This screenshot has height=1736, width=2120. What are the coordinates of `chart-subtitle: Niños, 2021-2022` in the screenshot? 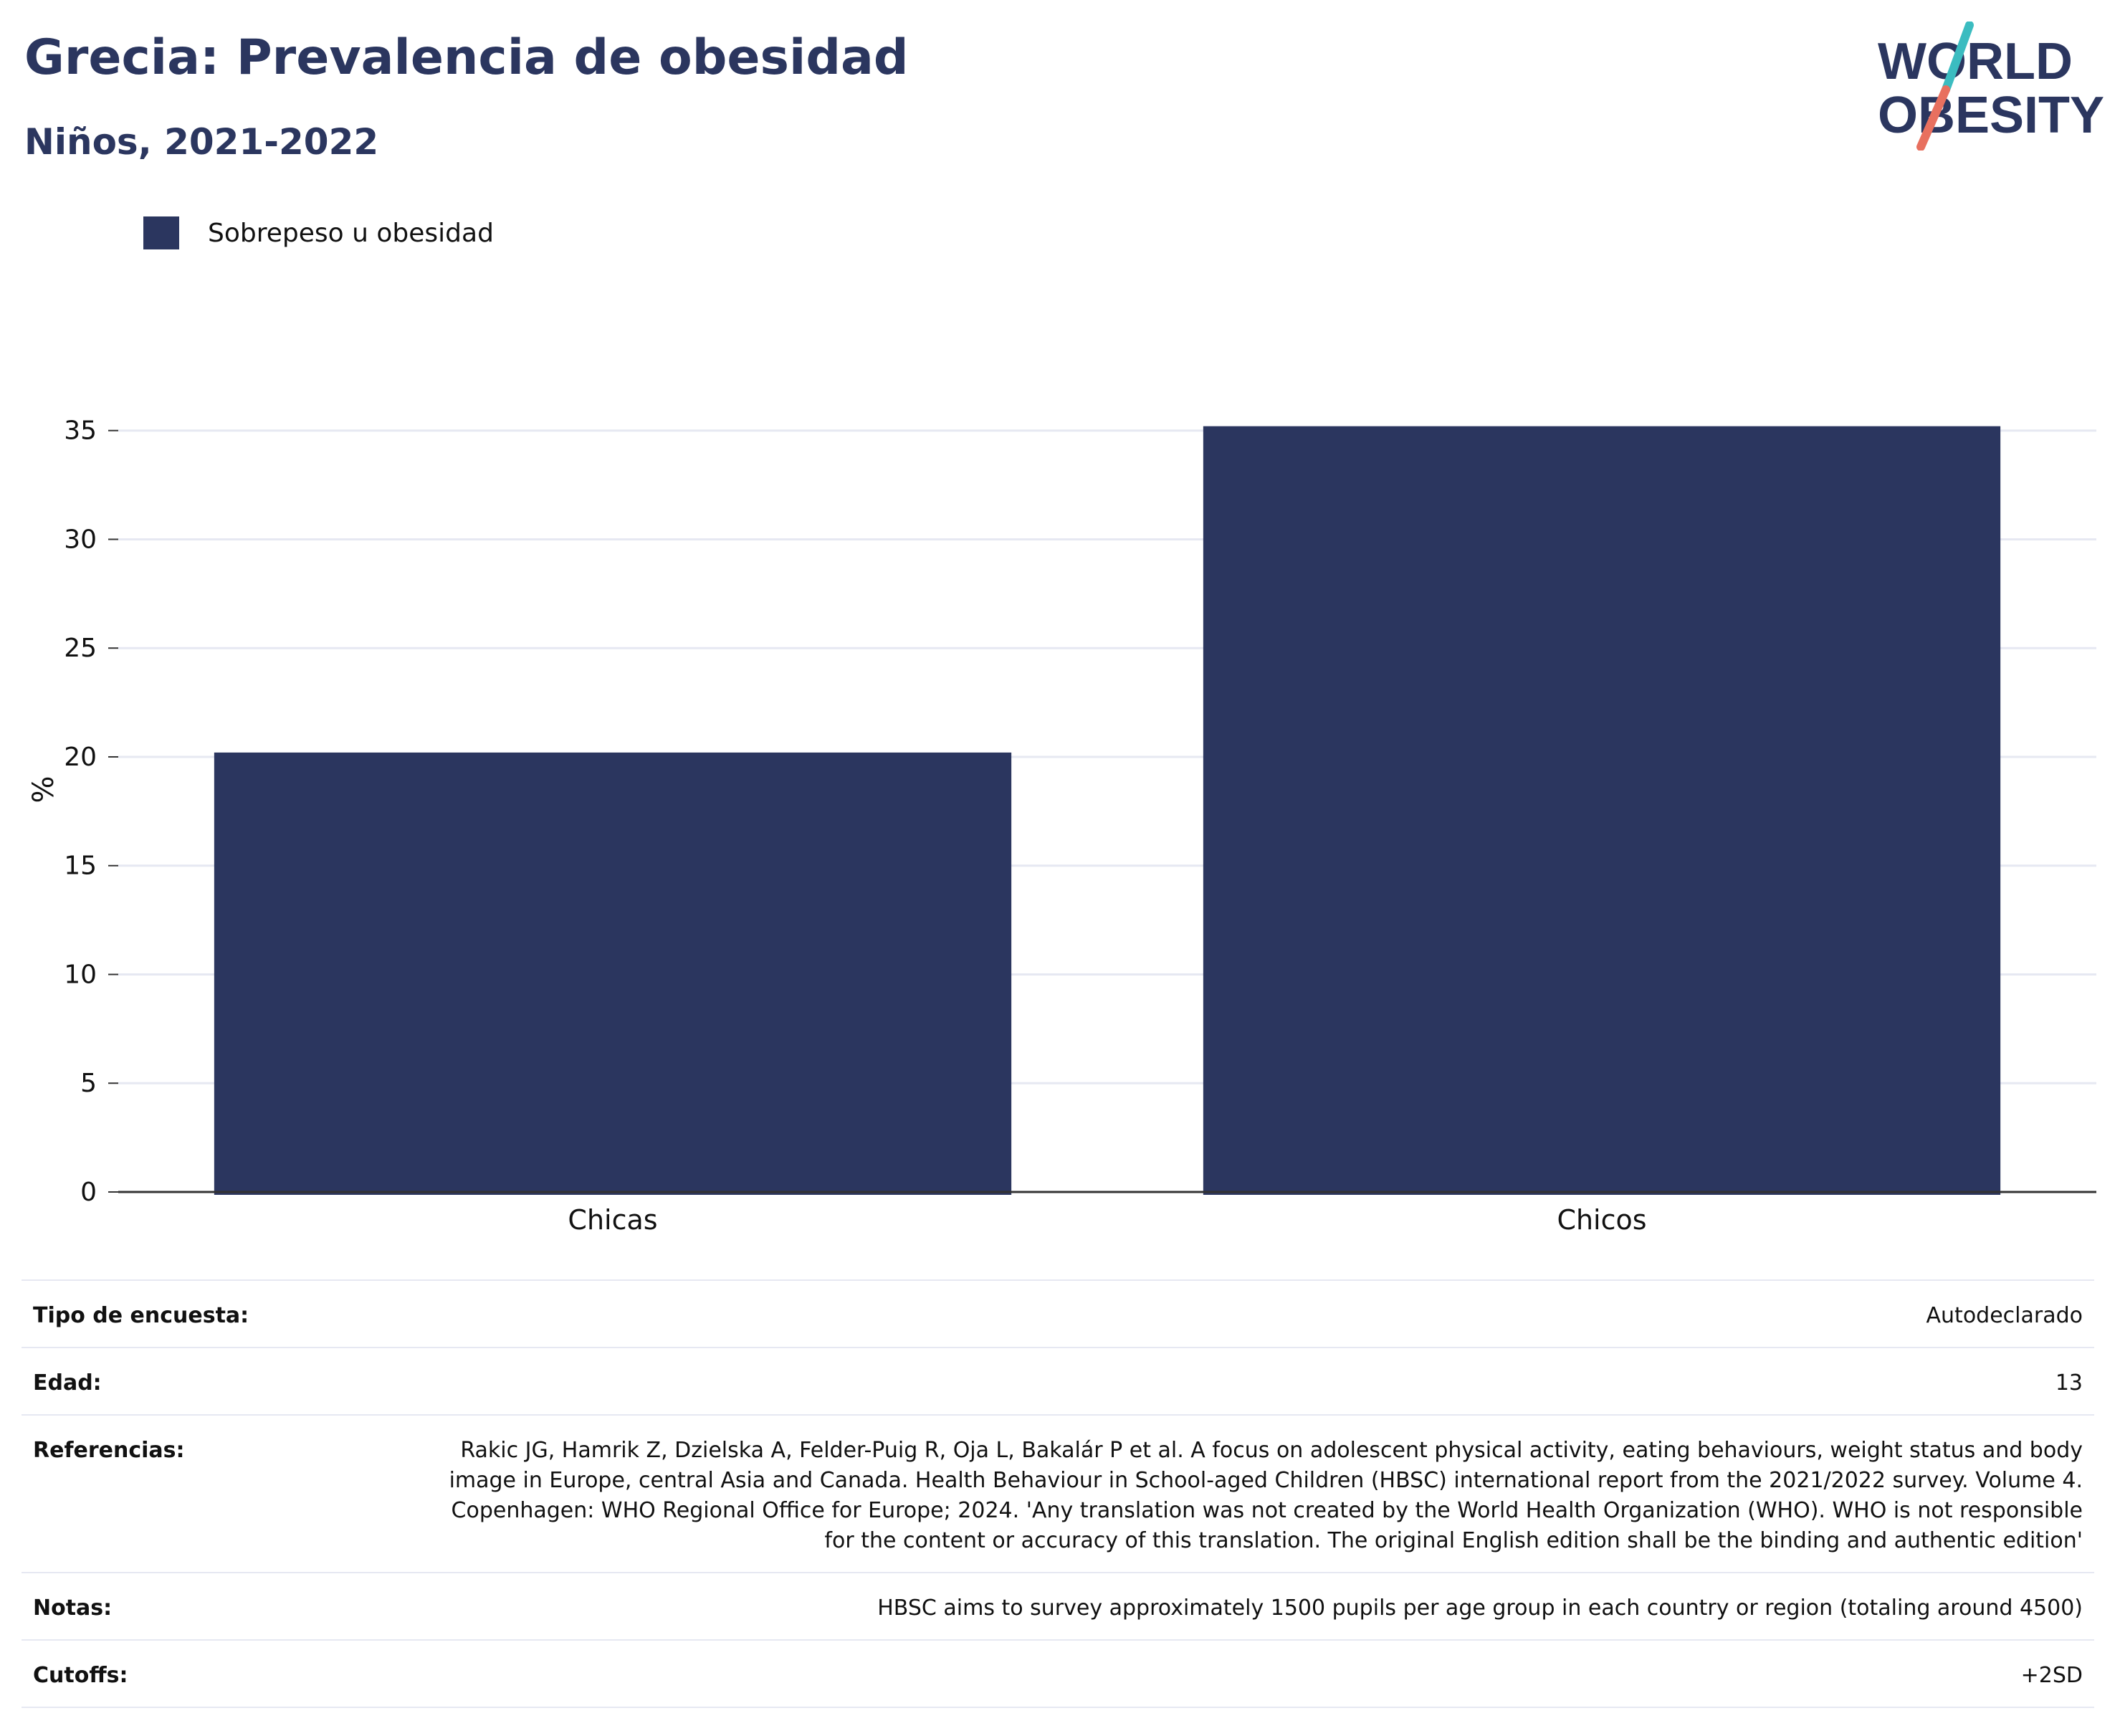 It's located at (201, 142).